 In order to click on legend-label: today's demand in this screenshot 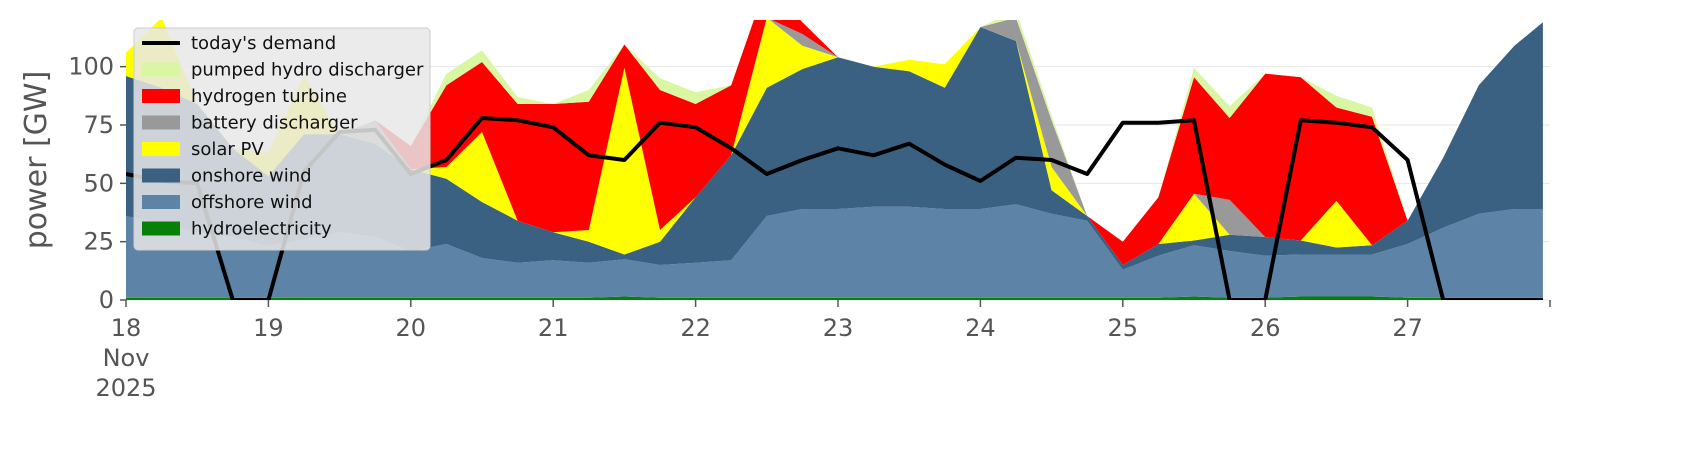, I will do `click(263, 43)`.